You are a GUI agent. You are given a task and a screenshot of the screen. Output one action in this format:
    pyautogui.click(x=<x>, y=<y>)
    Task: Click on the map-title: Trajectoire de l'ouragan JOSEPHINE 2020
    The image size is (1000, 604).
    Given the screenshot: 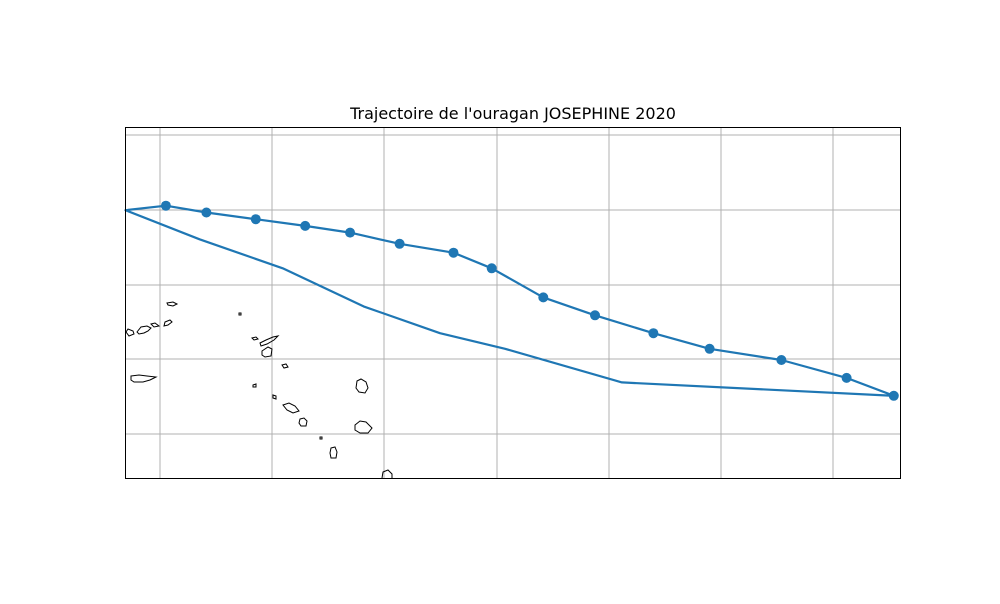 What is the action you would take?
    pyautogui.click(x=512, y=113)
    